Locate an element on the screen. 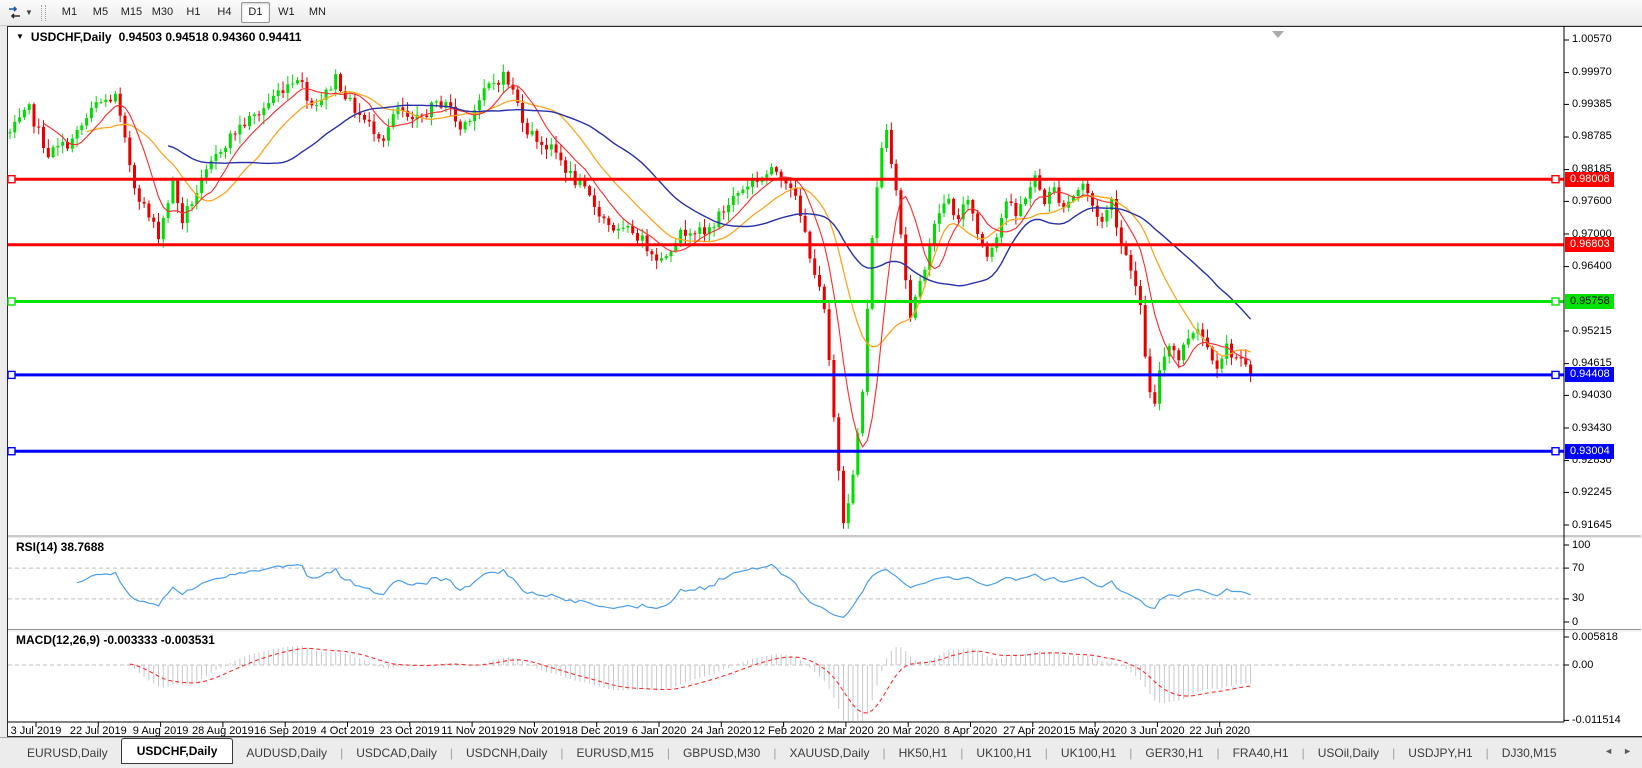 This screenshot has height=768, width=1642. macd-axis-label: 0.00 is located at coordinates (1583, 664).